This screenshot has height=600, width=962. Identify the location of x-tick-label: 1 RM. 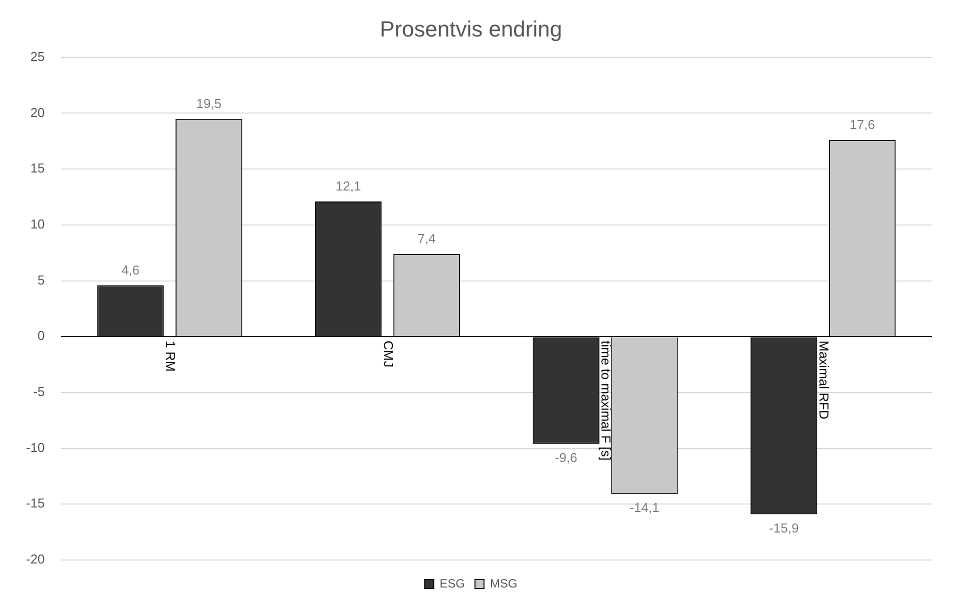
(170, 356).